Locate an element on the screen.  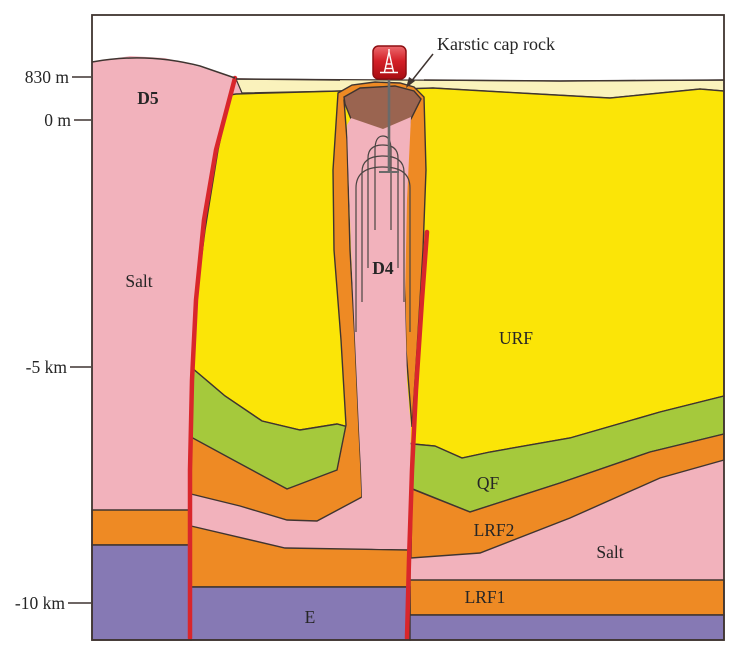
surface-line is located at coordinates (408, 69).